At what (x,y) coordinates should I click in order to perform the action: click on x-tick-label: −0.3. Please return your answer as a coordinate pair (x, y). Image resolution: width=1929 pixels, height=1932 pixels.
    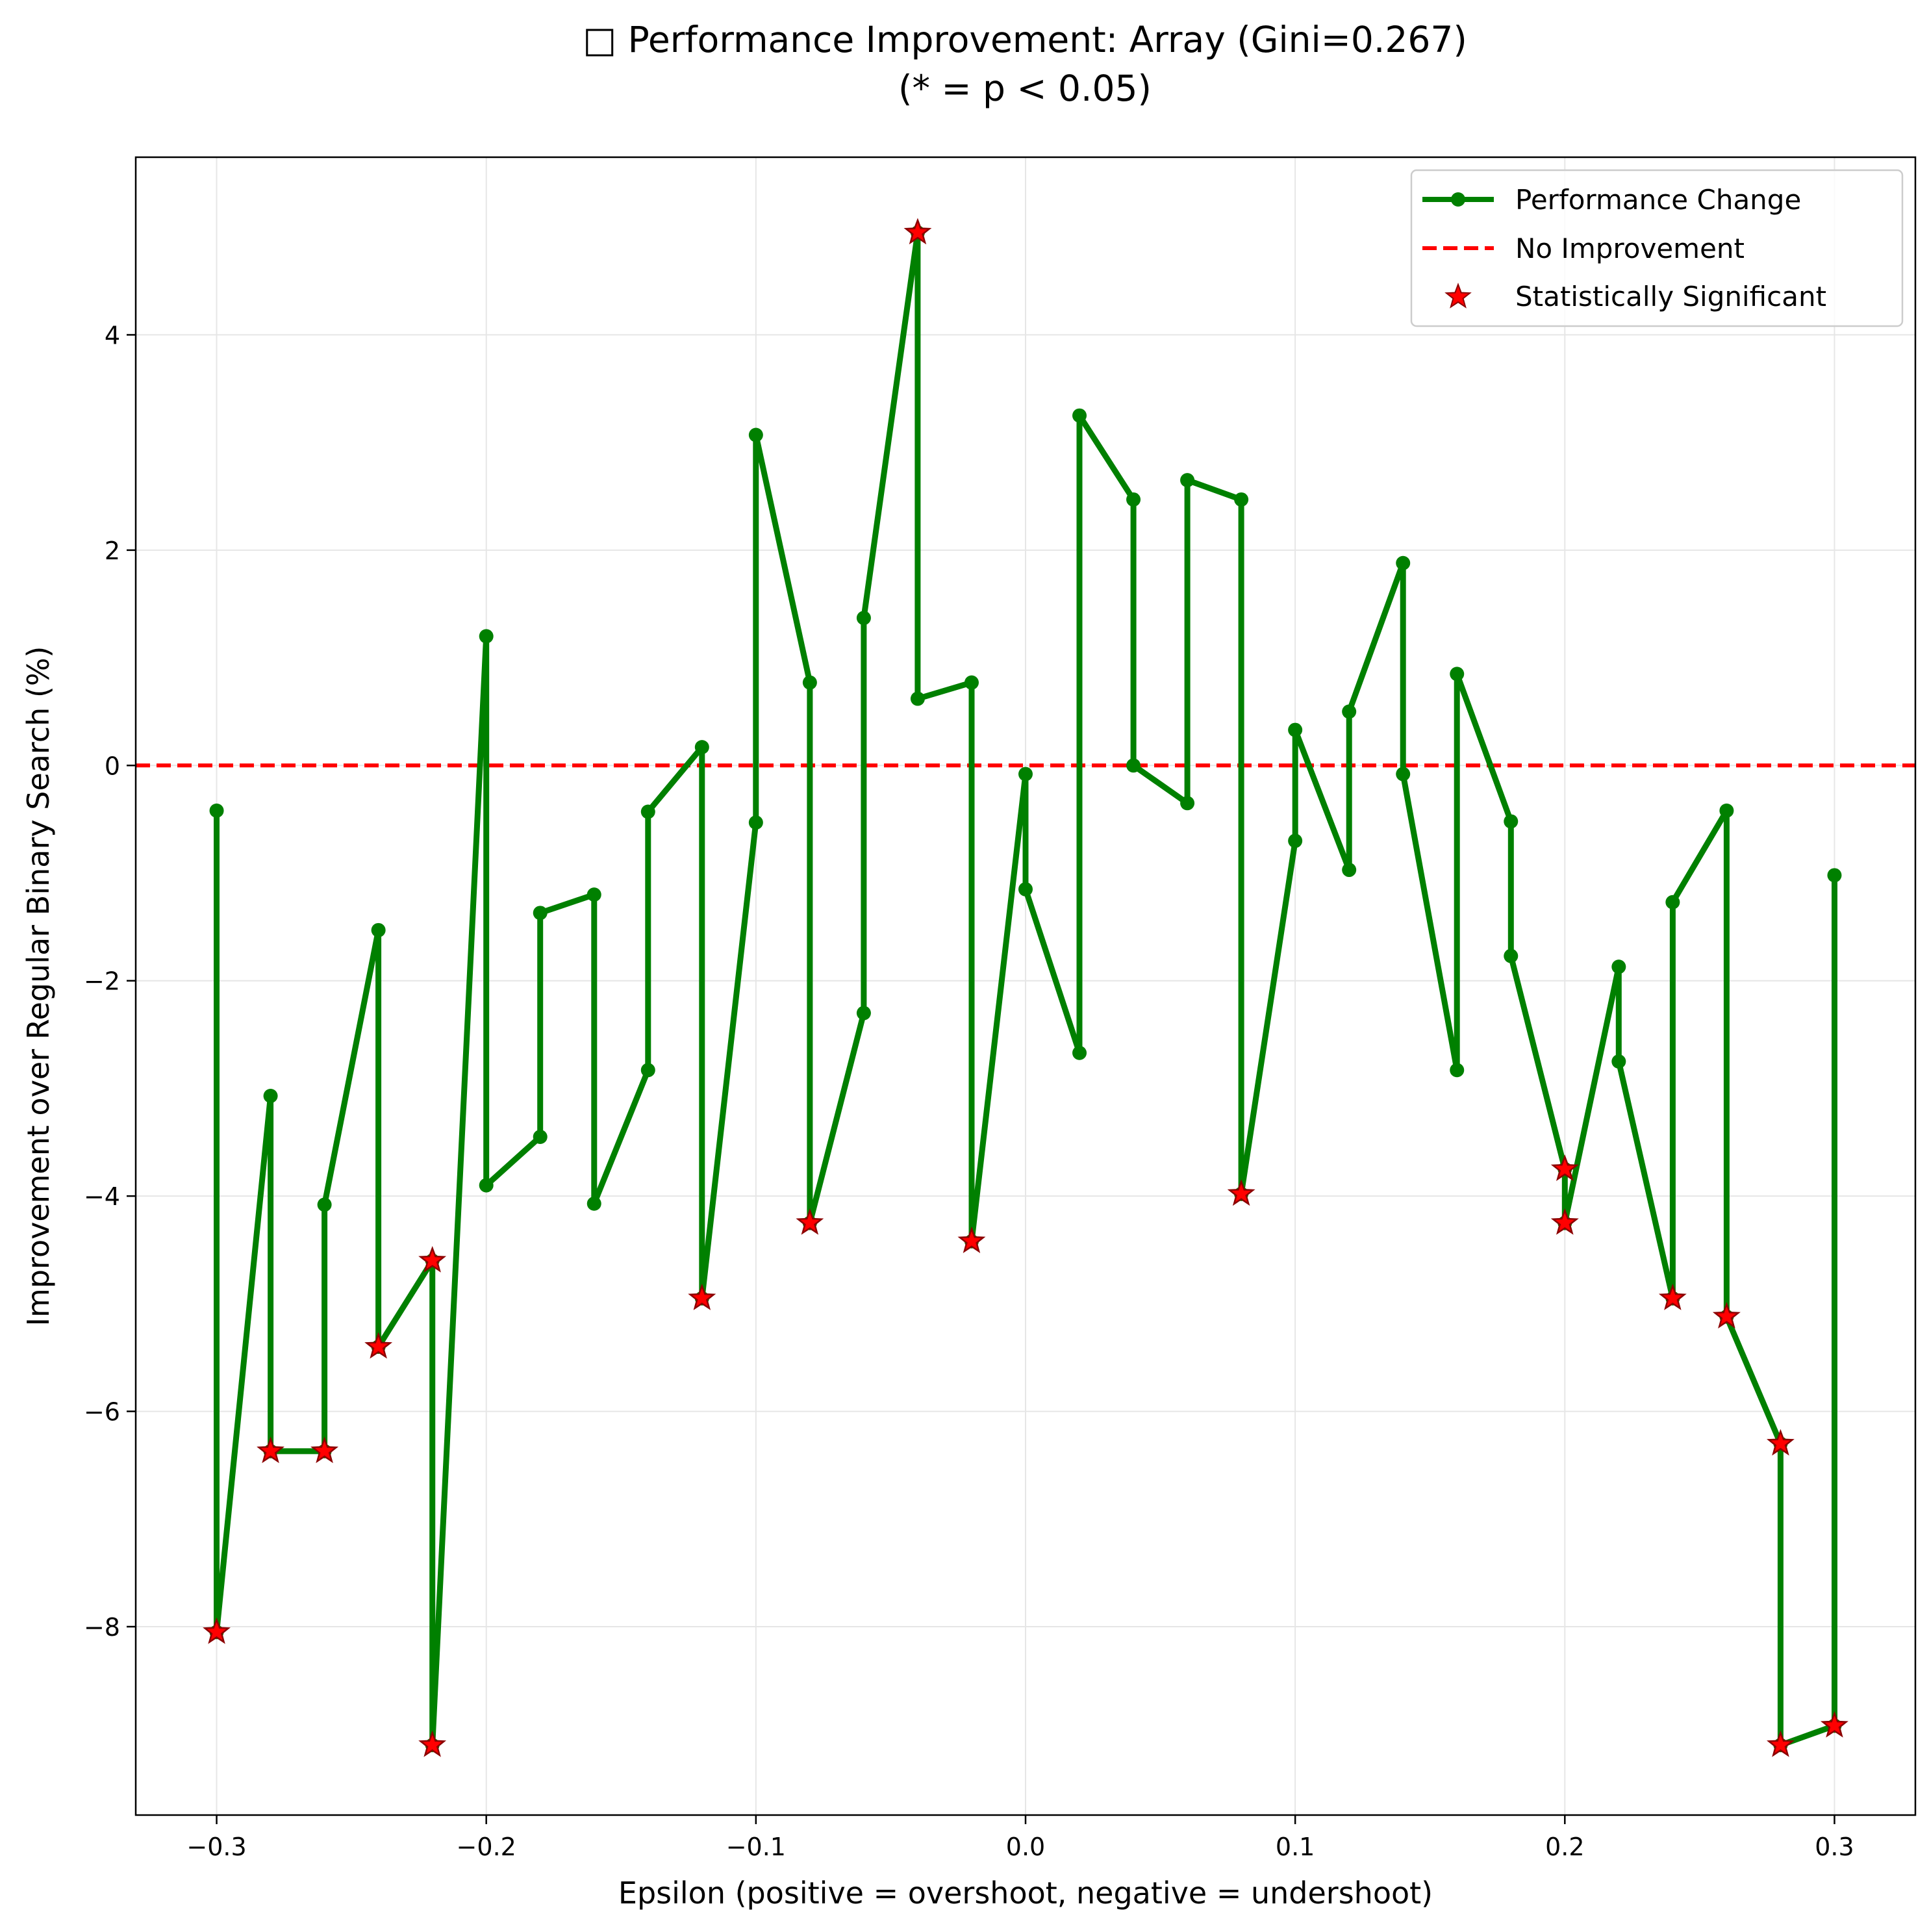
    Looking at the image, I should click on (216, 1847).